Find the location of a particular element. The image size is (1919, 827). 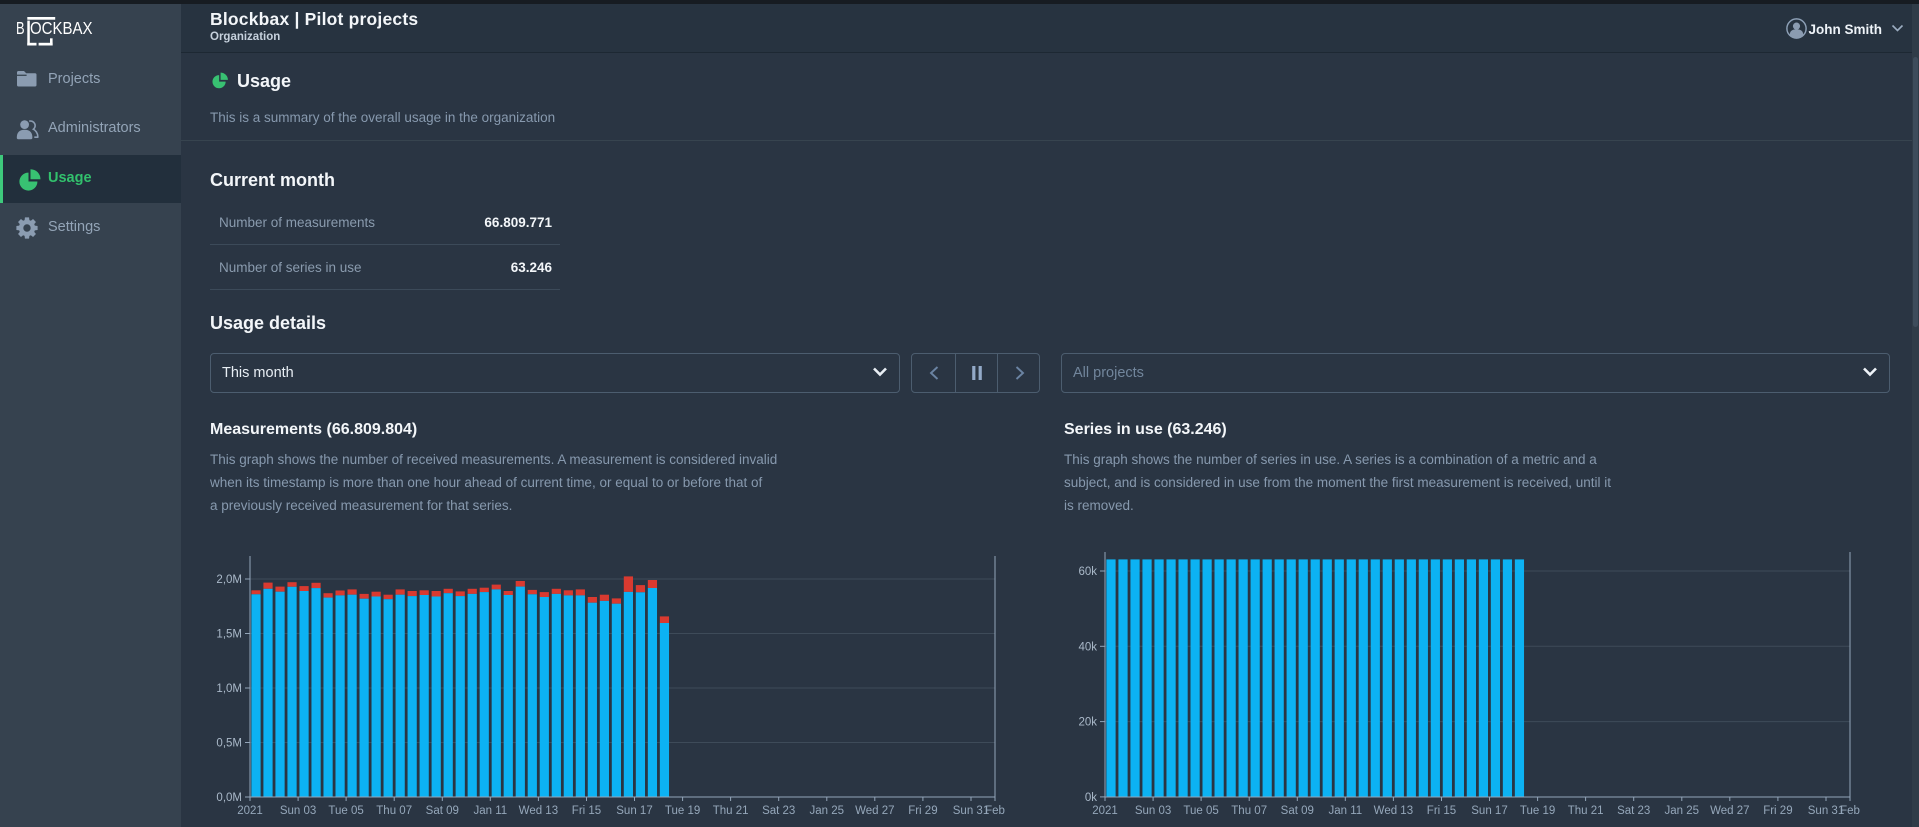

svg-text: 0,5M is located at coordinates (229, 744).